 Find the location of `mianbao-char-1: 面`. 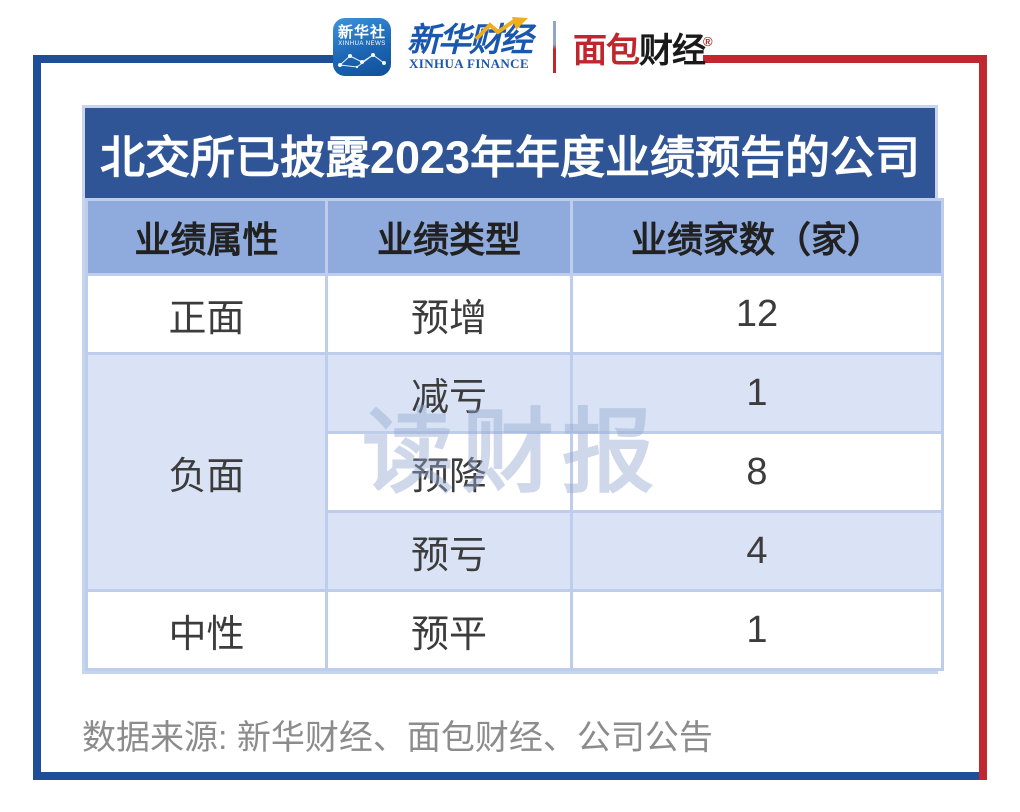

mianbao-char-1: 面 is located at coordinates (590, 50).